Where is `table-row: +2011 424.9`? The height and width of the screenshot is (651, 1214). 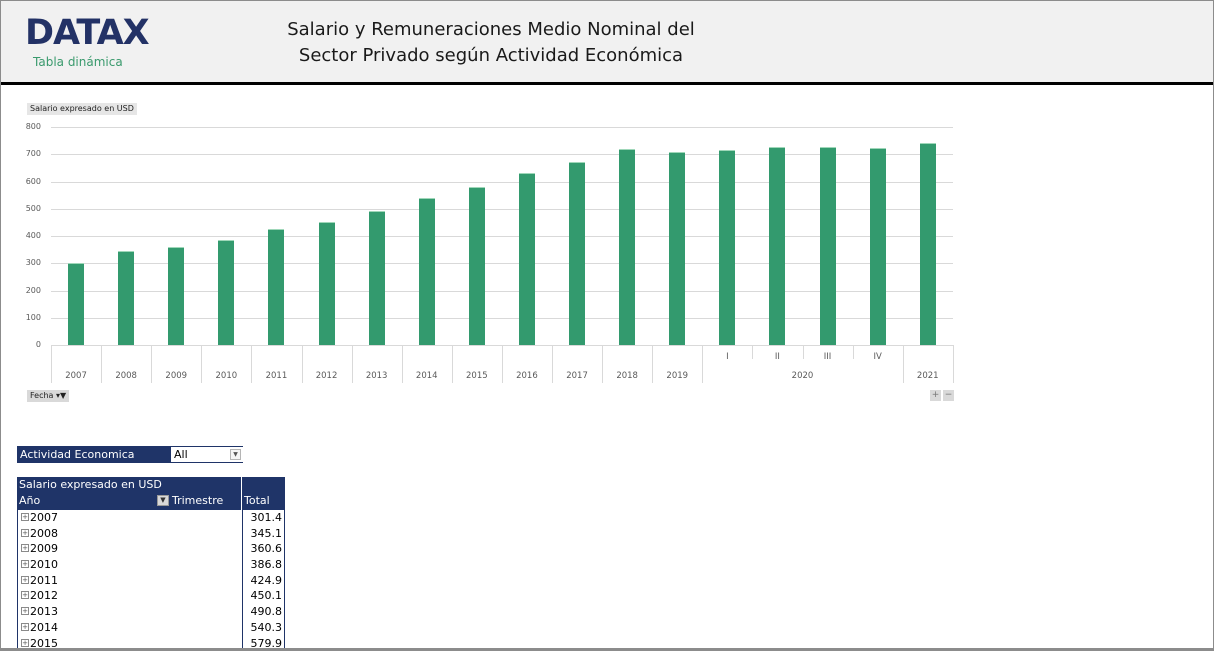
table-row: +2011 424.9 is located at coordinates (151, 581).